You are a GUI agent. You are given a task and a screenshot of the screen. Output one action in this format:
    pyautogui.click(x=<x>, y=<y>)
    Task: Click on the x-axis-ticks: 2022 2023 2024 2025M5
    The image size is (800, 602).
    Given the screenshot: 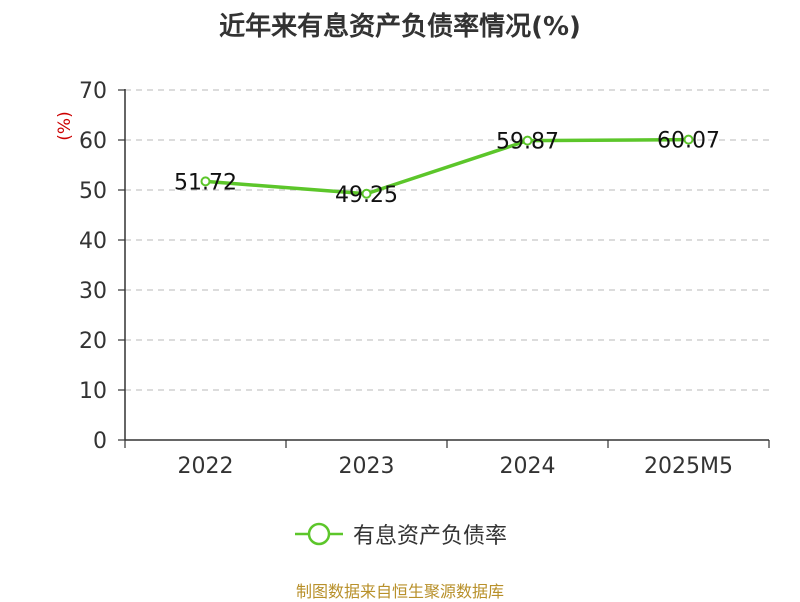 What is the action you would take?
    pyautogui.click(x=447, y=459)
    